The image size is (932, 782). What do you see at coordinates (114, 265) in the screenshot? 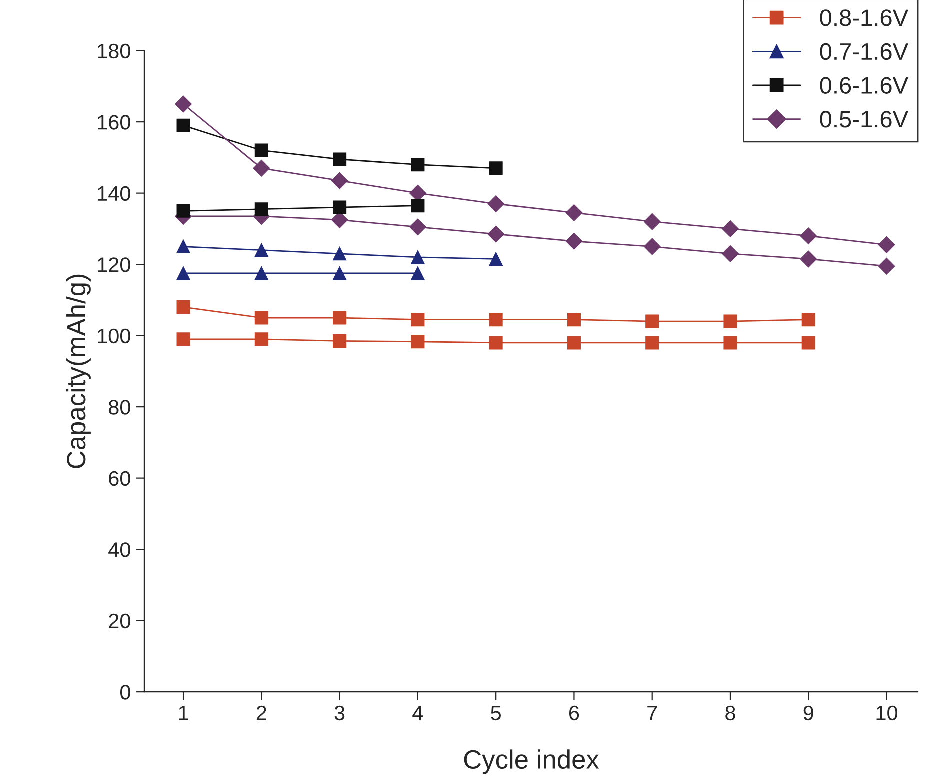
I see `y-tick-label: 120` at bounding box center [114, 265].